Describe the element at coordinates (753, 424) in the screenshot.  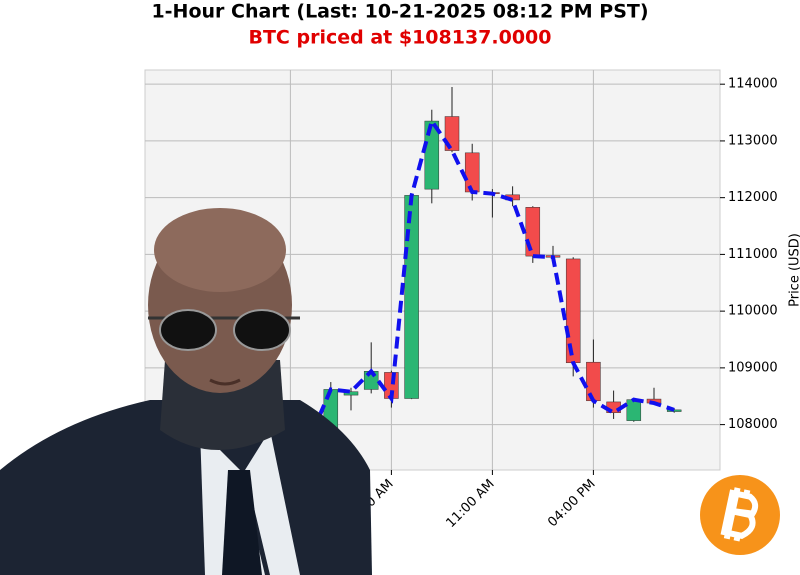
I see `y-tick-label: 108000` at that location.